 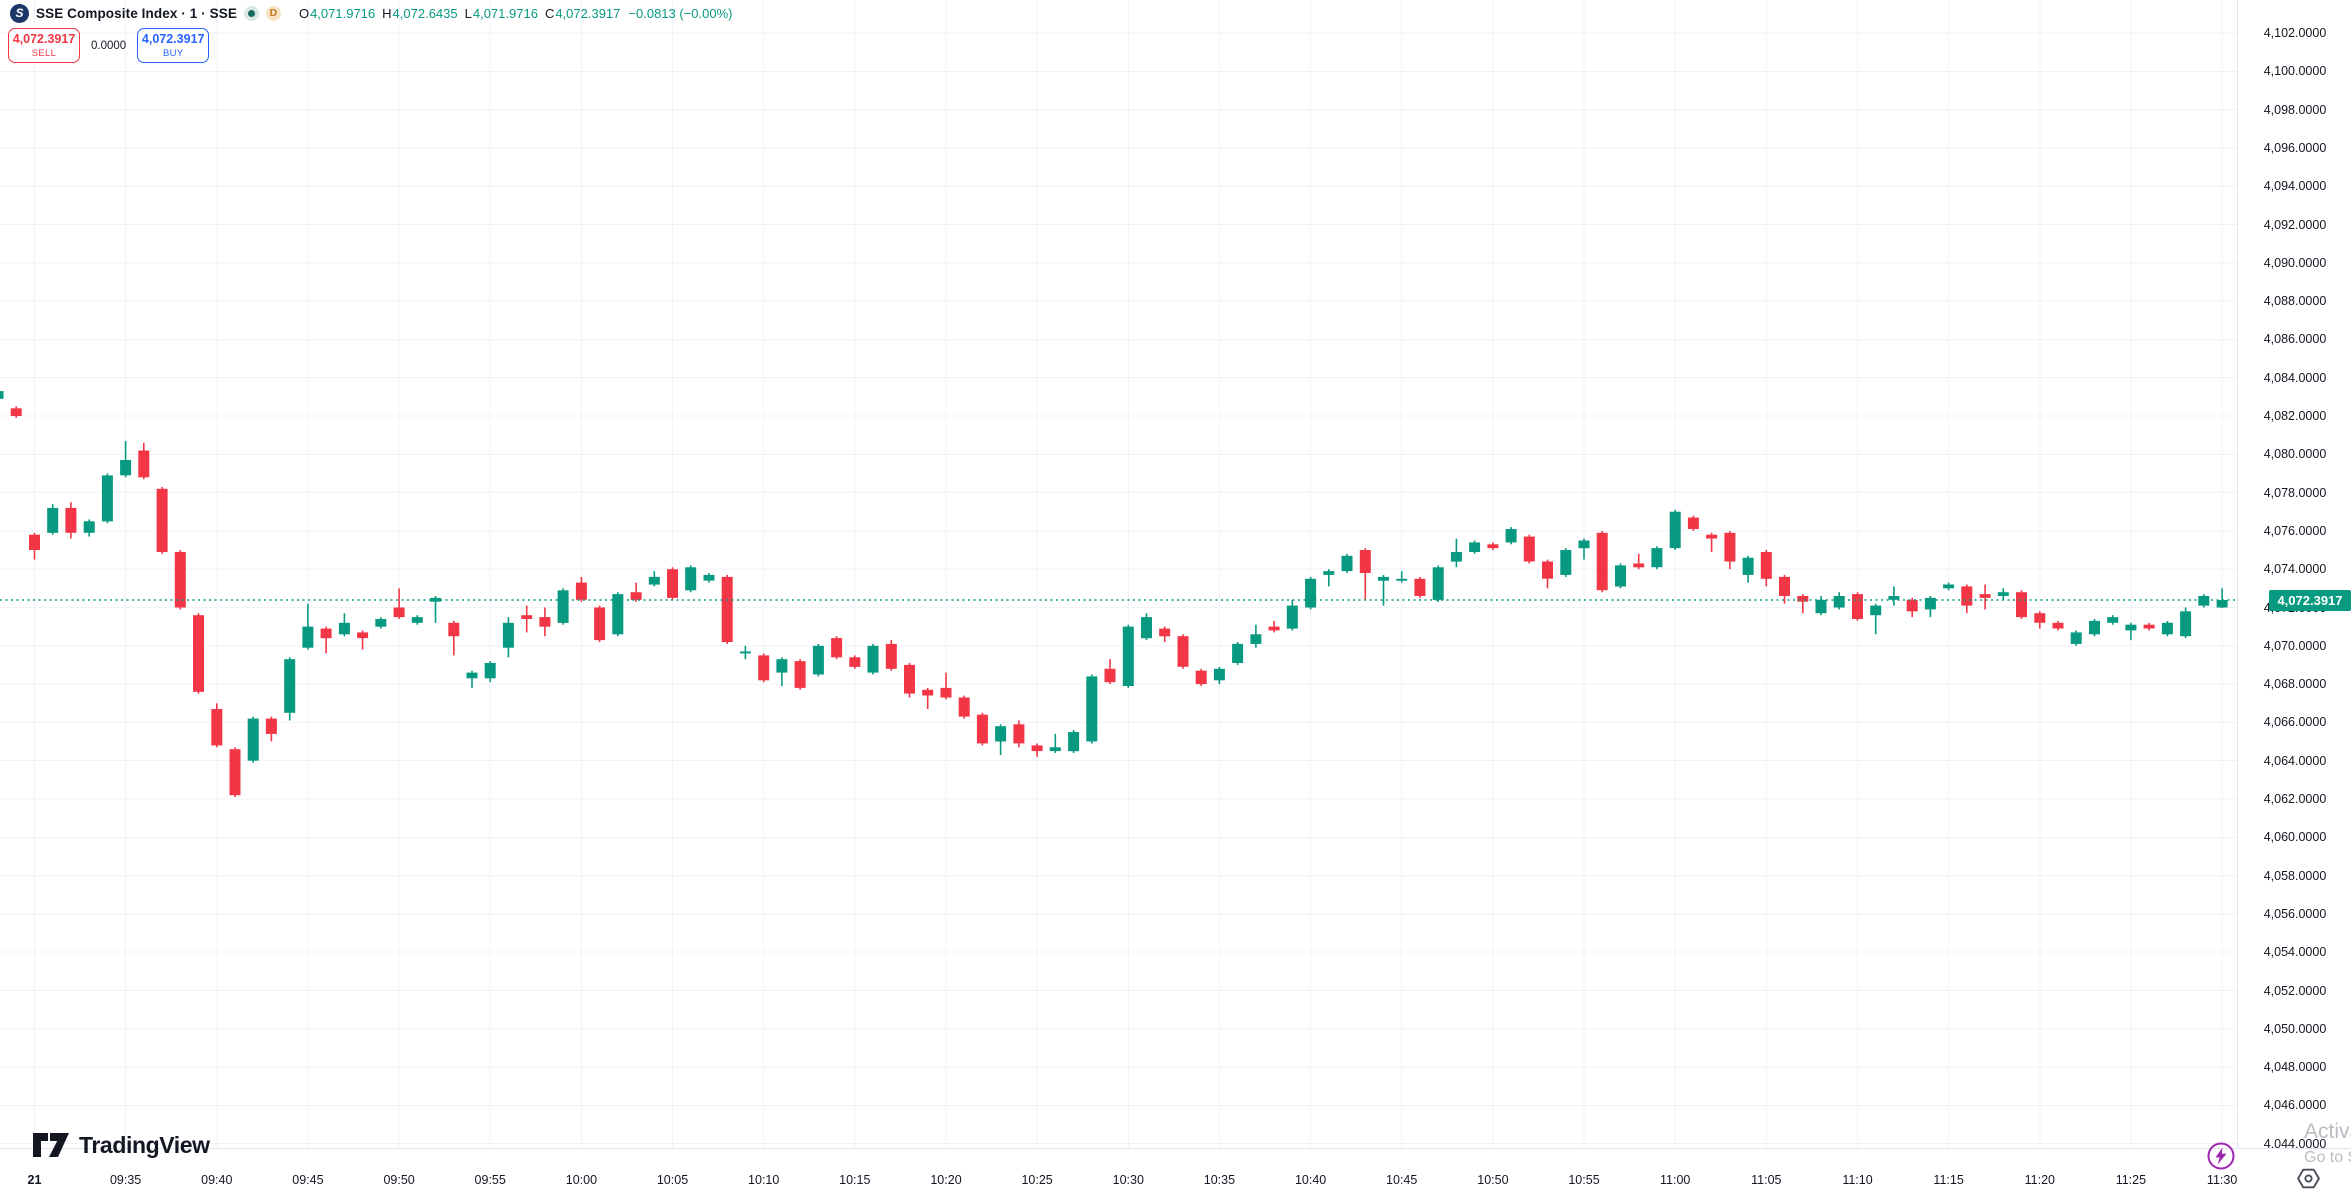 I want to click on lightning-icon, so click(x=2221, y=1156).